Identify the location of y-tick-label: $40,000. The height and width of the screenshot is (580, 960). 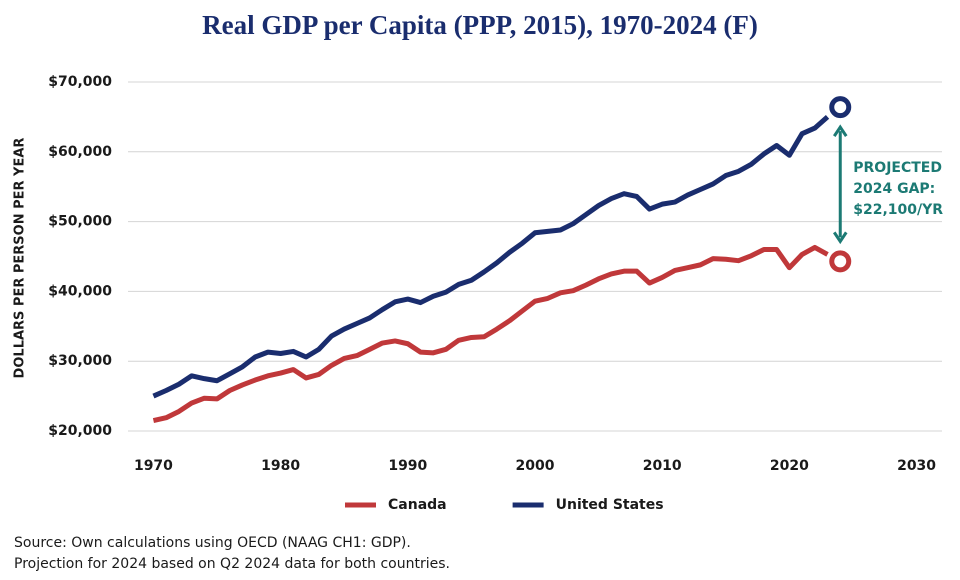
(80, 291).